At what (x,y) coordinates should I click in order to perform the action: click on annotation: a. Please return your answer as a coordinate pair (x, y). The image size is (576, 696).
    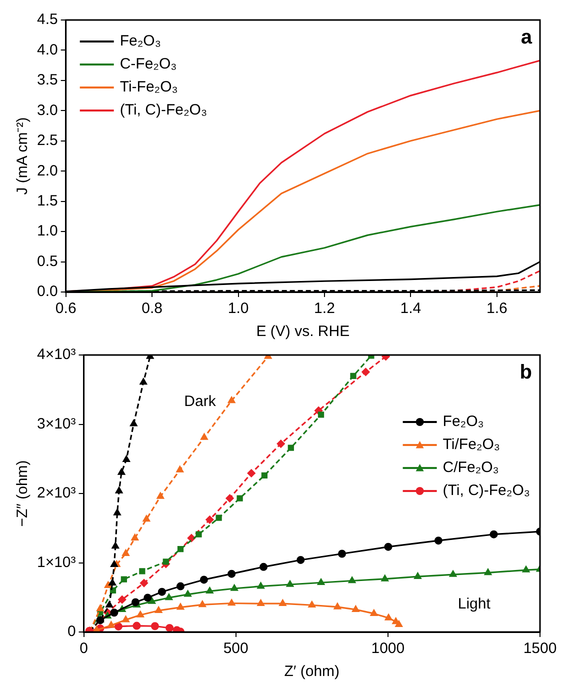
    Looking at the image, I should click on (526, 37).